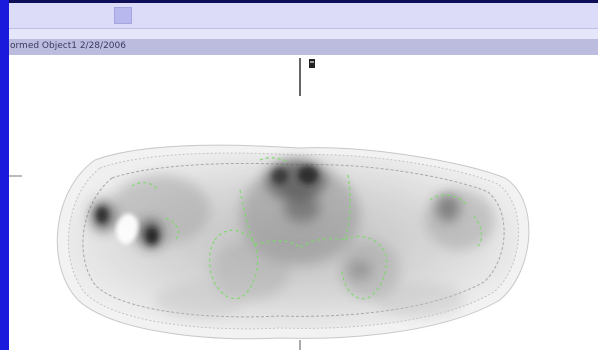  What do you see at coordinates (303, 1) in the screenshot?
I see `window-top-edge` at bounding box center [303, 1].